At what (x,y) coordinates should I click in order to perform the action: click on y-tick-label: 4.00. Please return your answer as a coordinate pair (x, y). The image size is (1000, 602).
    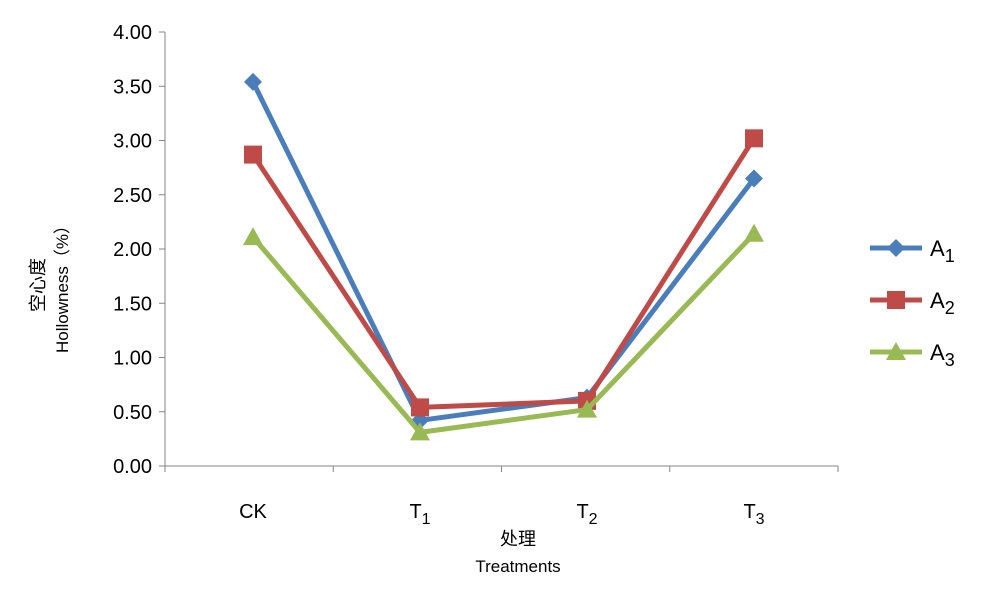
    Looking at the image, I should click on (132, 33).